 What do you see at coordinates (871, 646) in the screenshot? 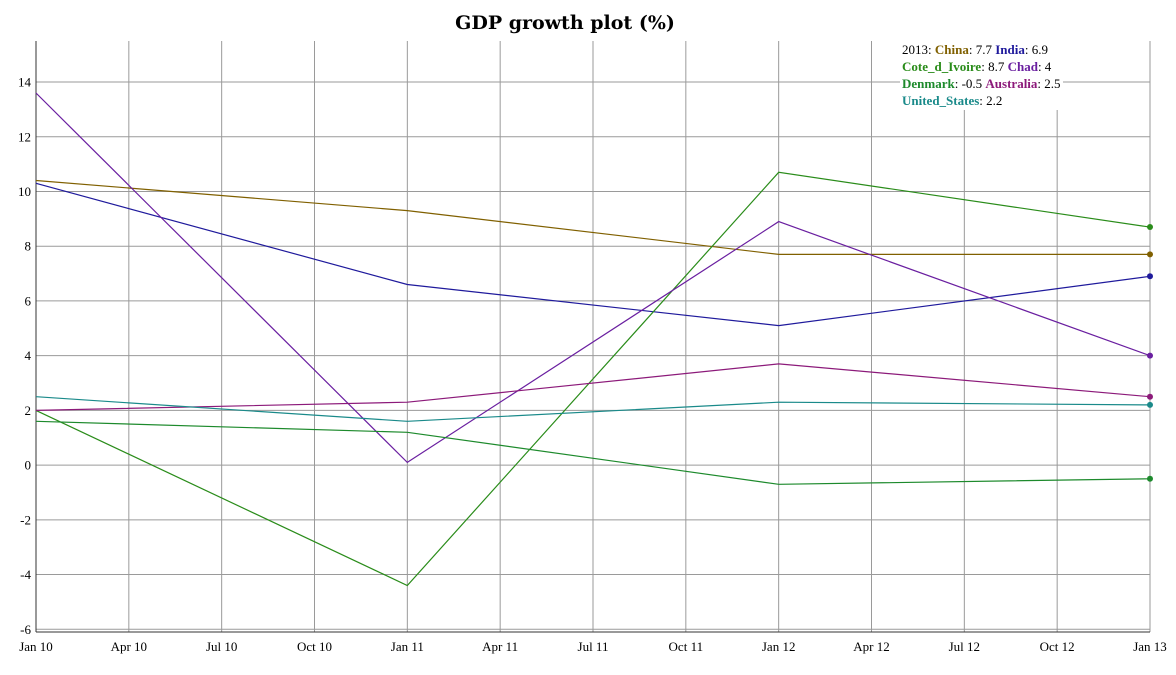
I see `x-tick-label: Apr 12` at bounding box center [871, 646].